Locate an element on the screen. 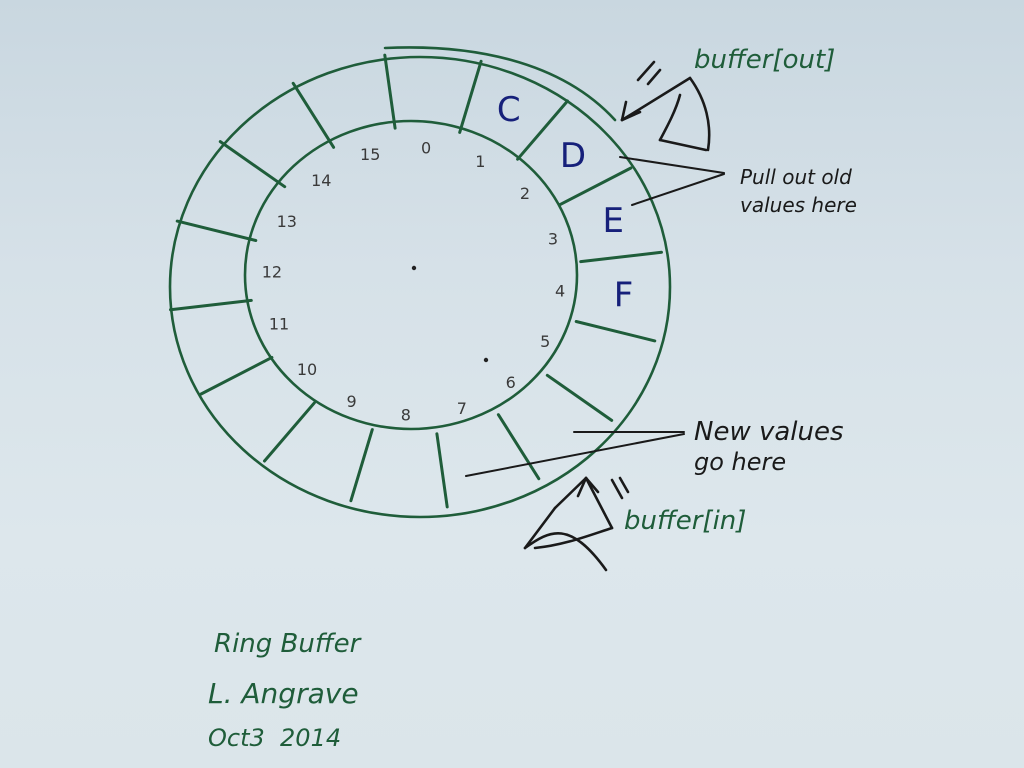 The width and height of the screenshot is (1024, 768). slot-index-label: 9 is located at coordinates (352, 401).